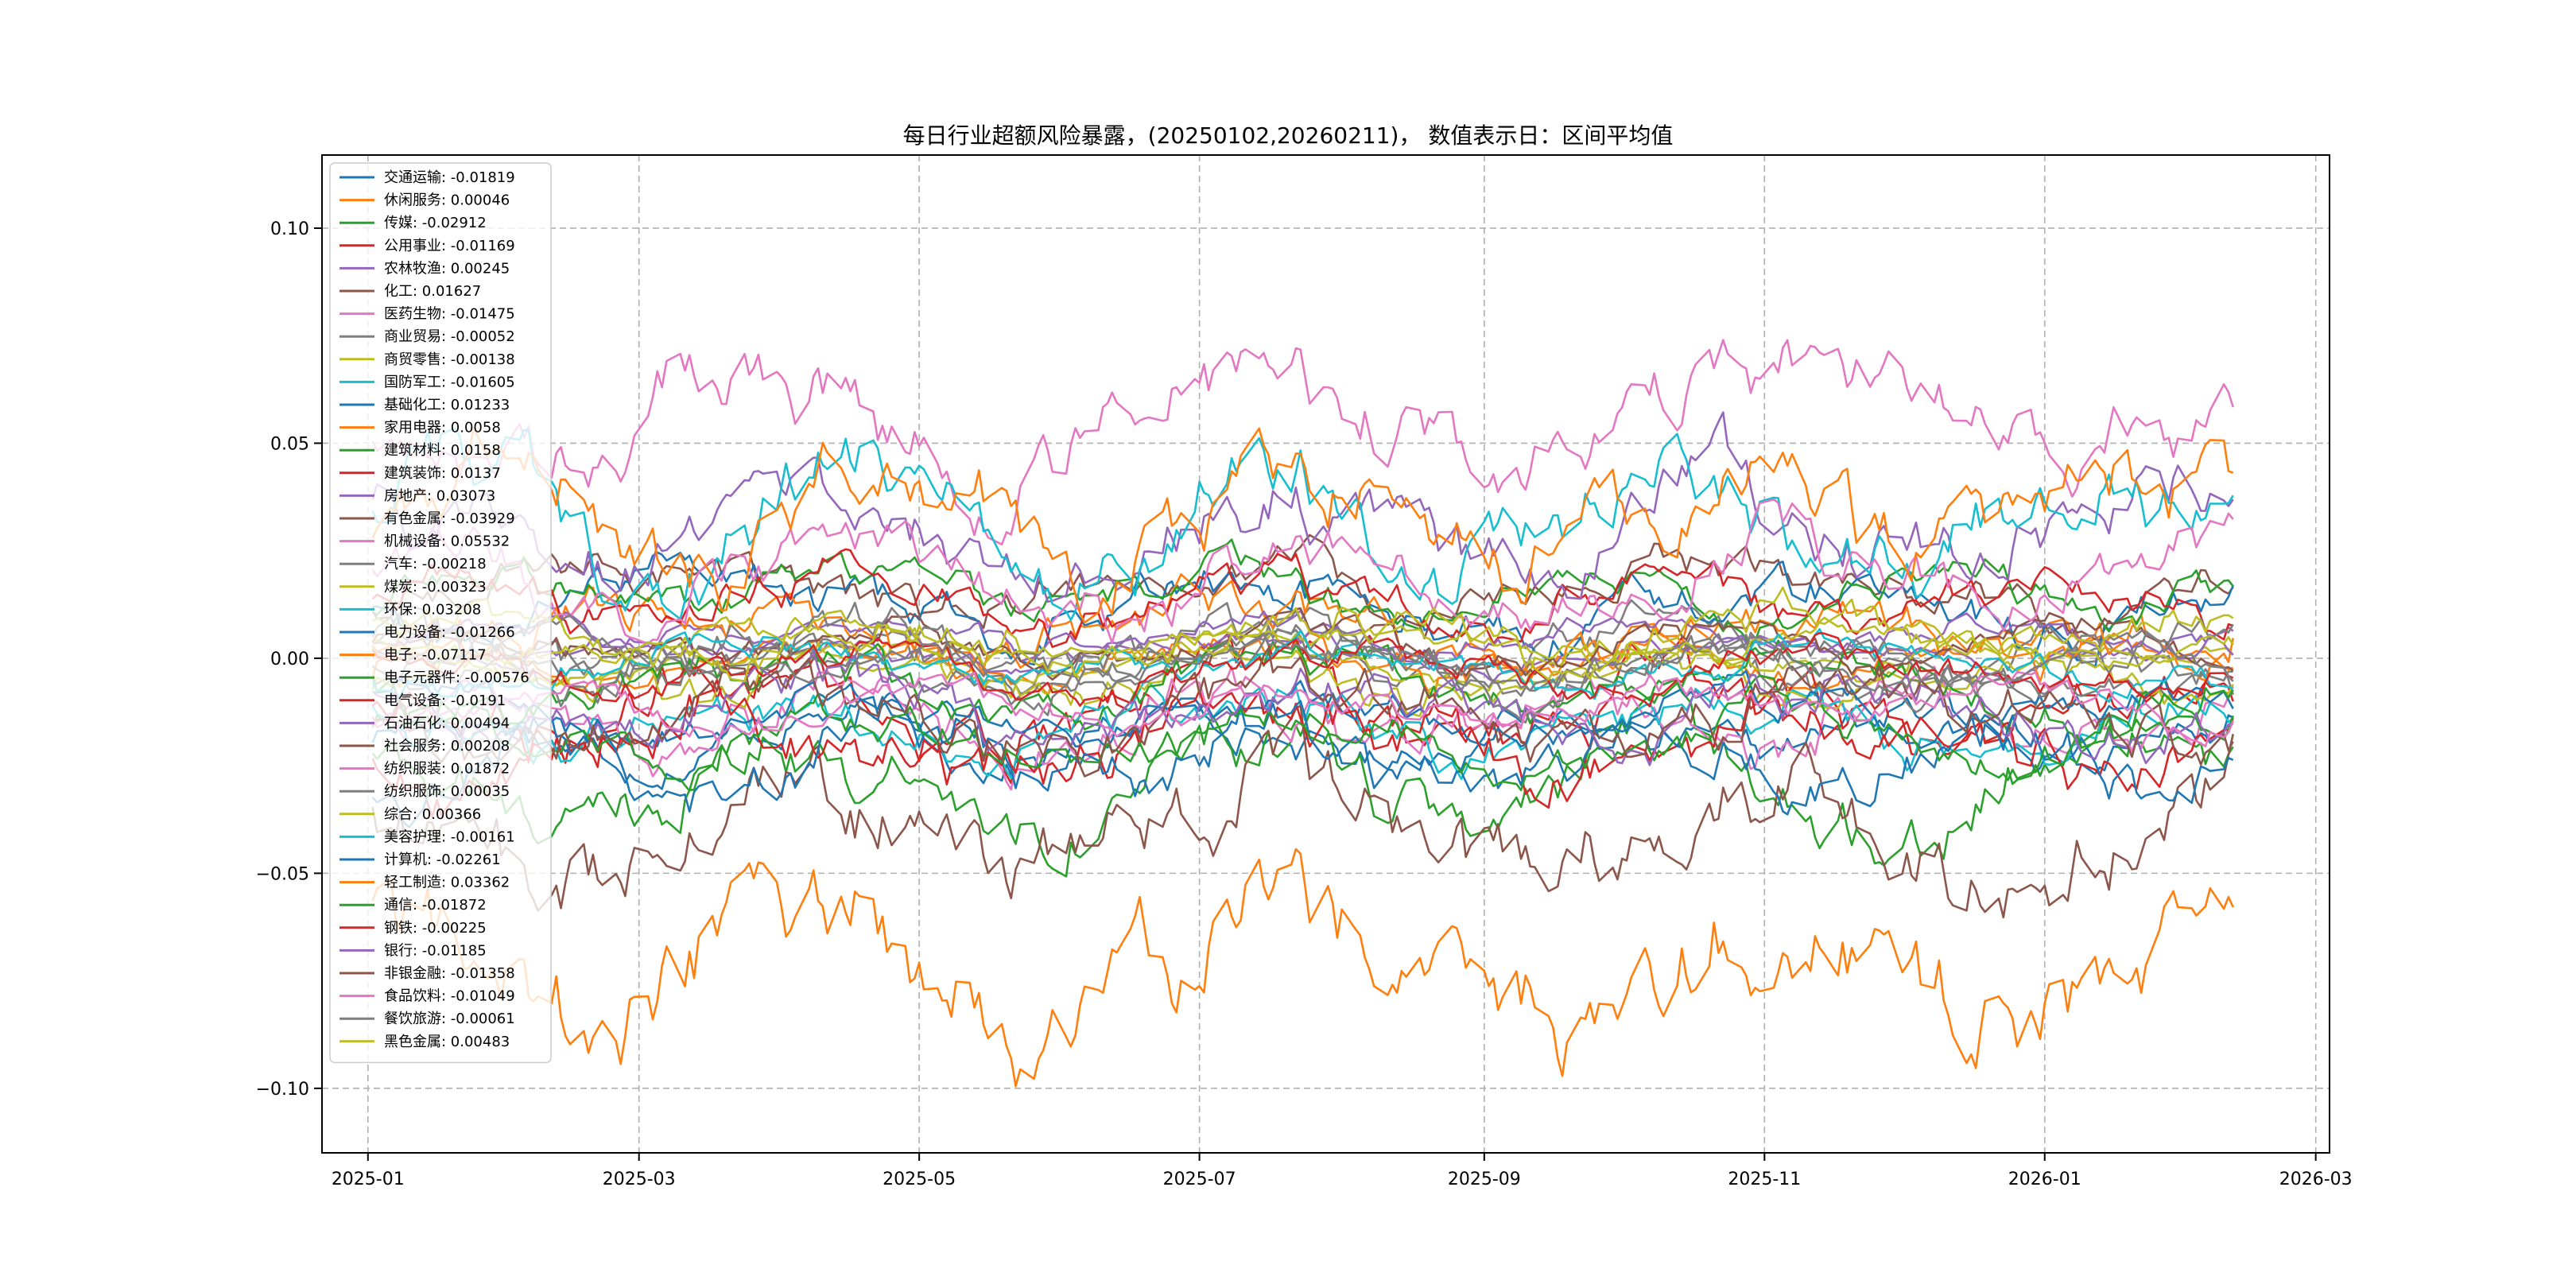  Describe the element at coordinates (436, 928) in the screenshot. I see `legend-entry: 钢铁: -0.00225` at that location.